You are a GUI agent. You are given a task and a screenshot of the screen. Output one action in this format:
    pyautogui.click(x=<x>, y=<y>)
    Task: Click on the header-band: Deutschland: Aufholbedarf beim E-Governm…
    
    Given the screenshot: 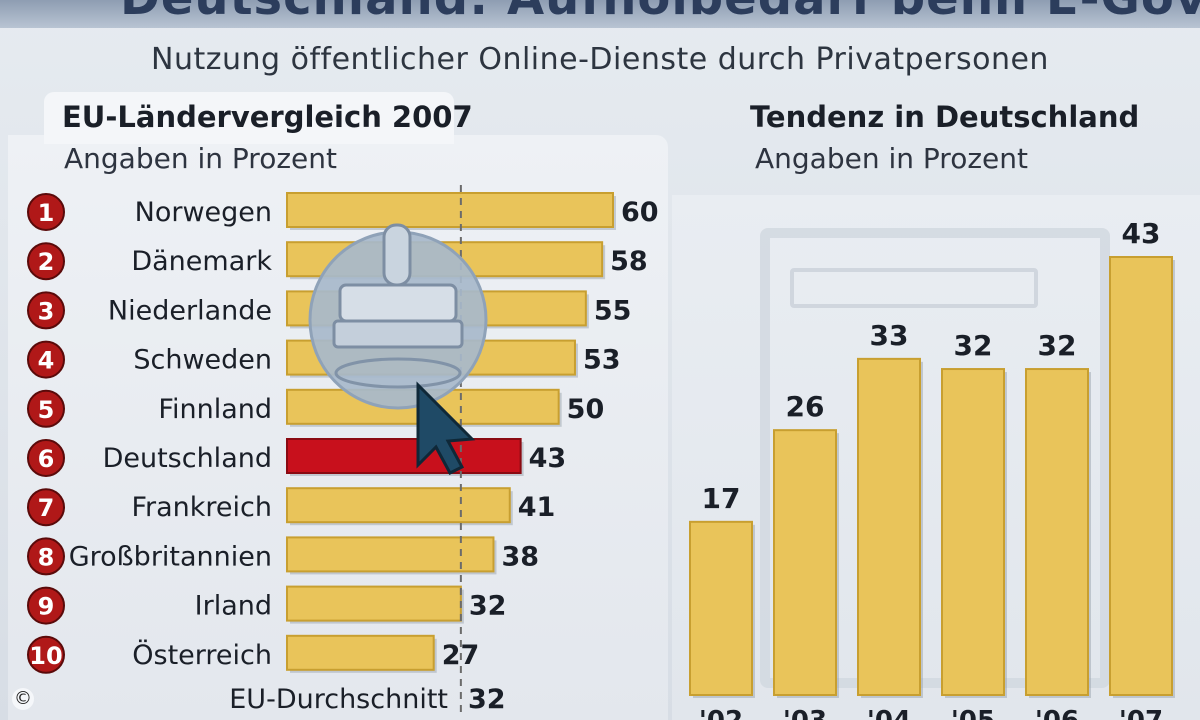 What is the action you would take?
    pyautogui.click(x=600, y=14)
    